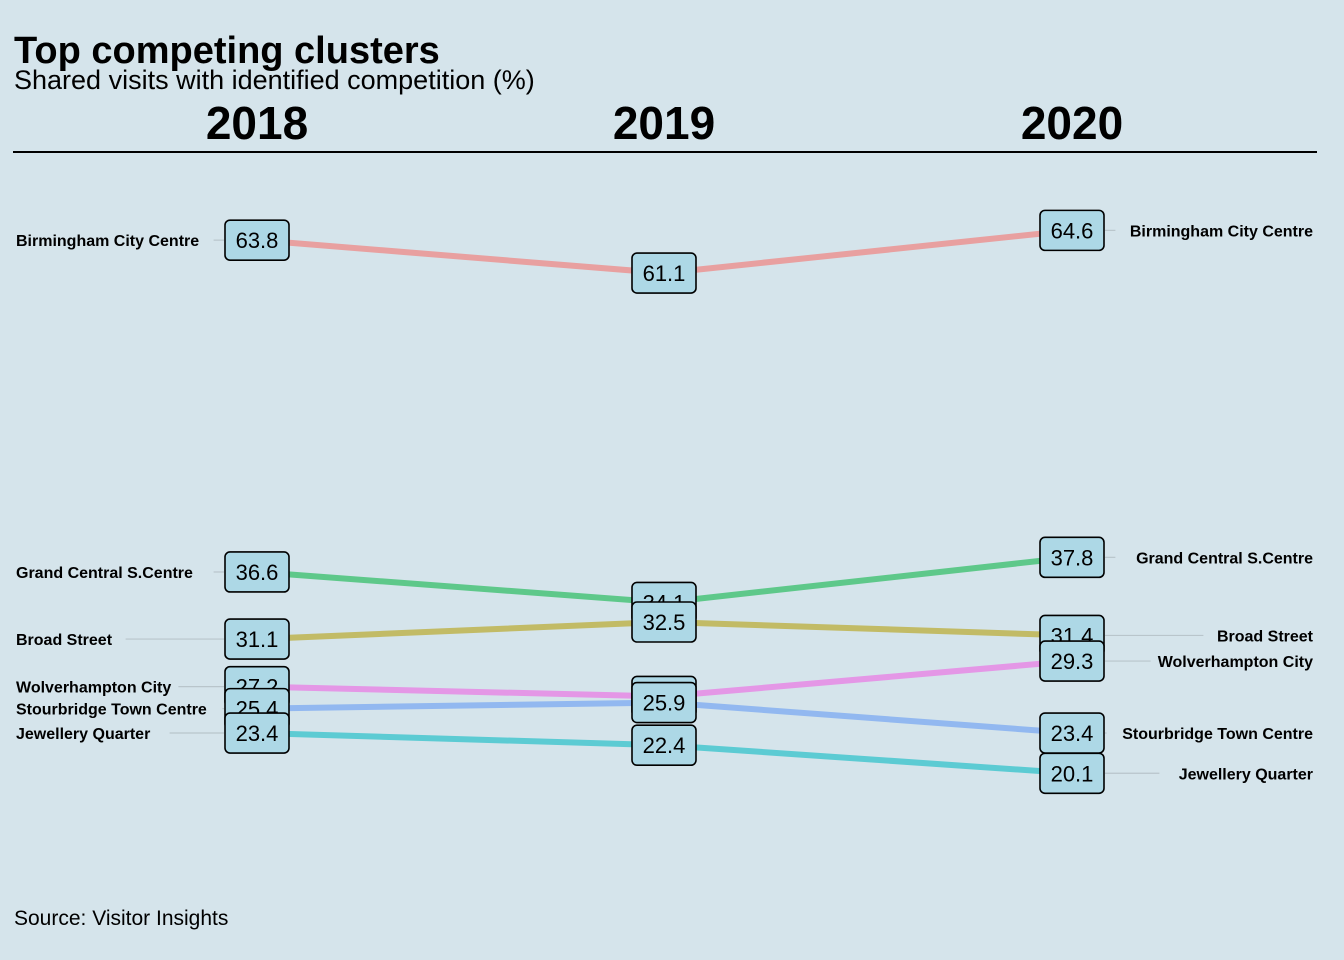  I want to click on value-label-grand-central-s-centre-2020: 37.8, so click(1072, 557).